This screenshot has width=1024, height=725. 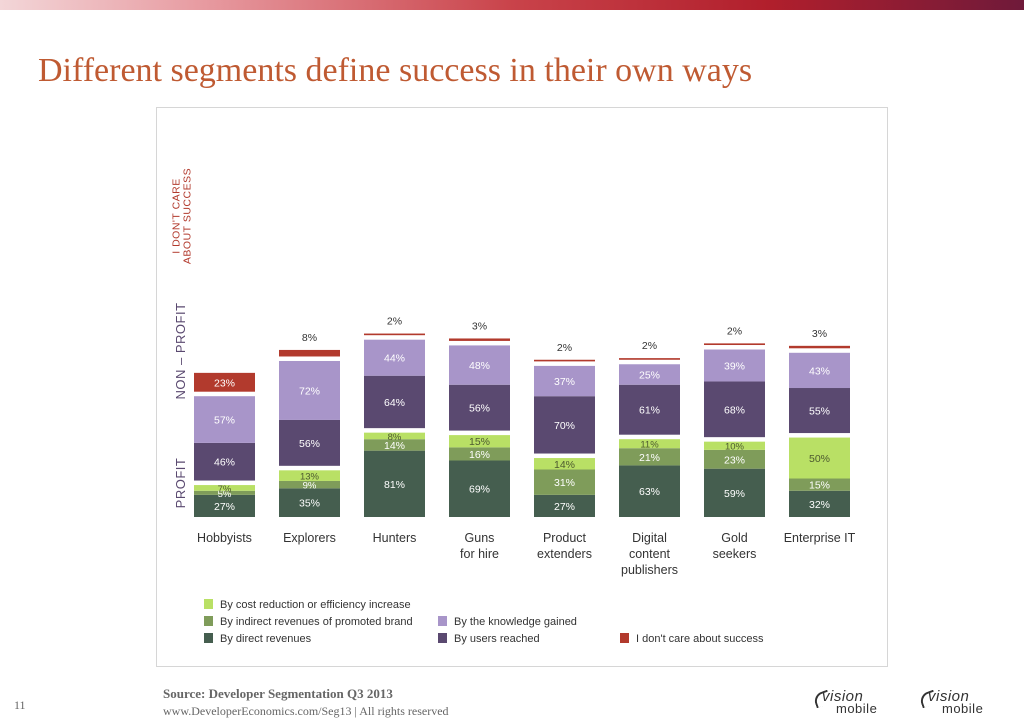 What do you see at coordinates (624, 638) in the screenshot?
I see `legend-swatch-dont_care` at bounding box center [624, 638].